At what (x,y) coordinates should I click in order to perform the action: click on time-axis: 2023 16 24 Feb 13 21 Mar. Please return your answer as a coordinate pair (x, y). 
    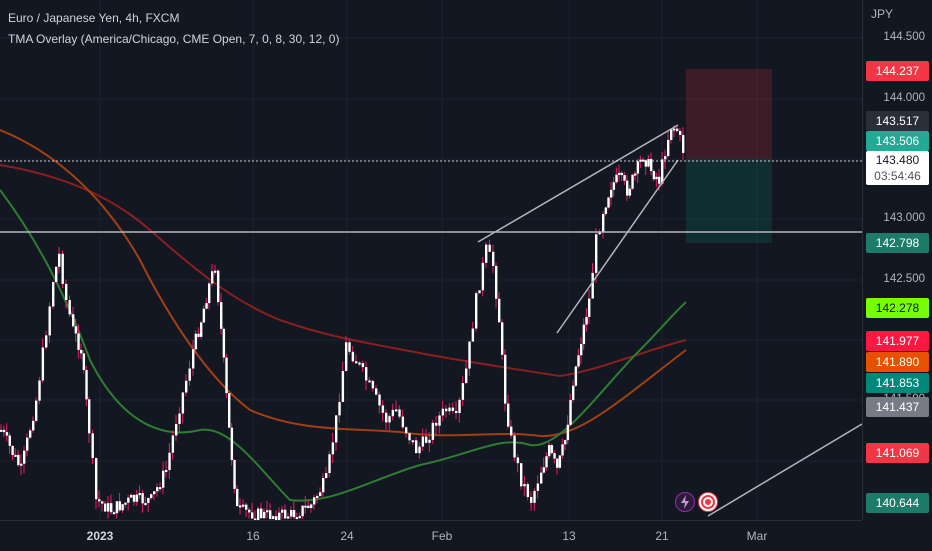
    Looking at the image, I should click on (431, 535).